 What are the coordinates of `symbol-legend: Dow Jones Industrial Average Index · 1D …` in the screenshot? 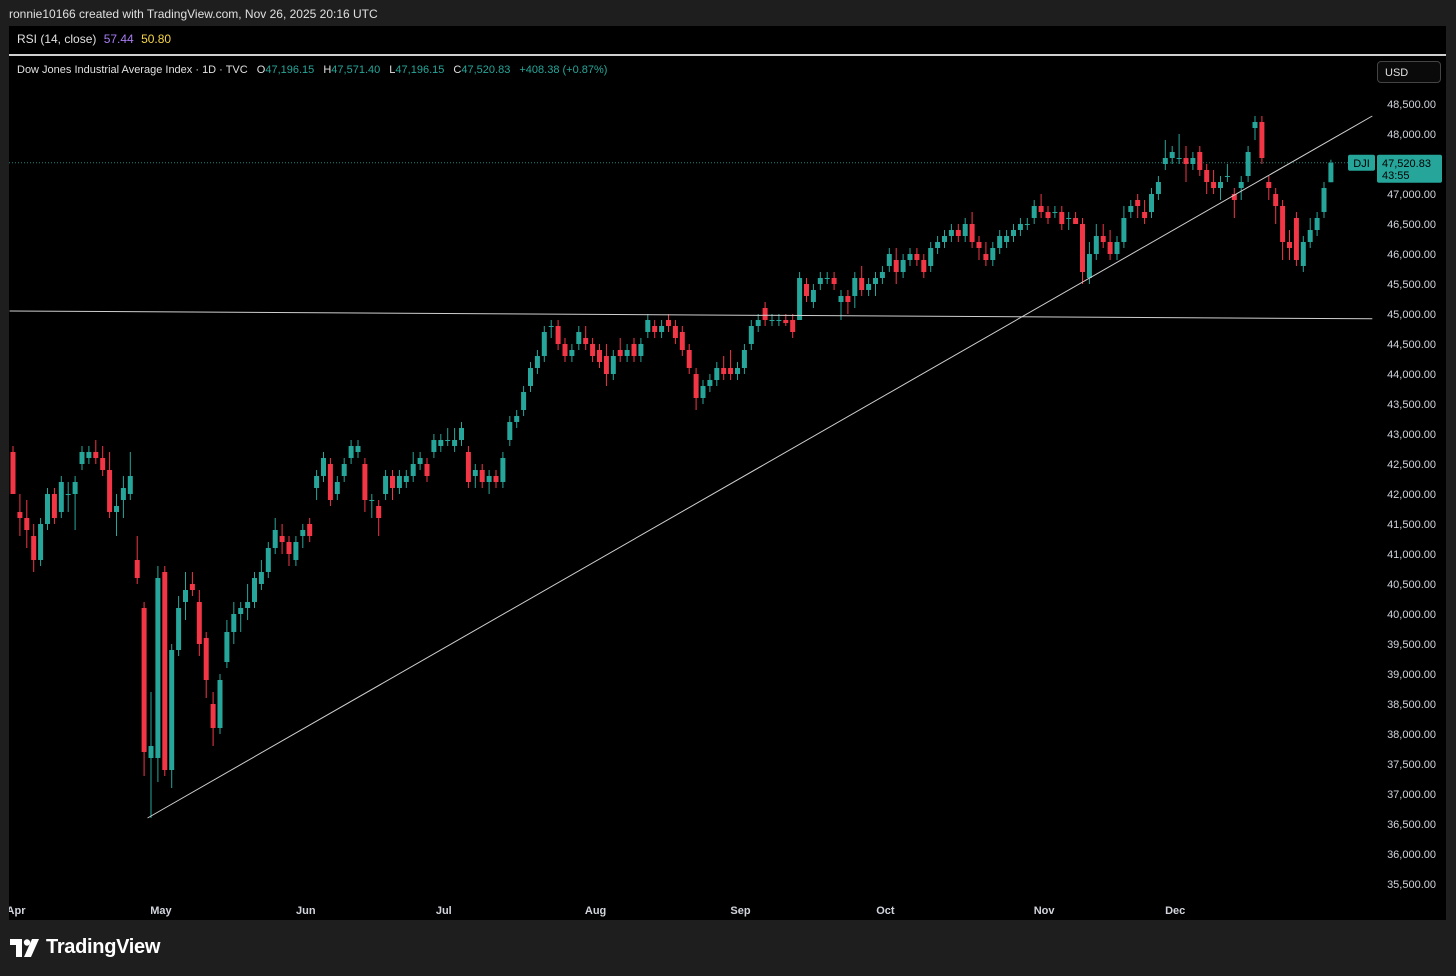 It's located at (312, 70).